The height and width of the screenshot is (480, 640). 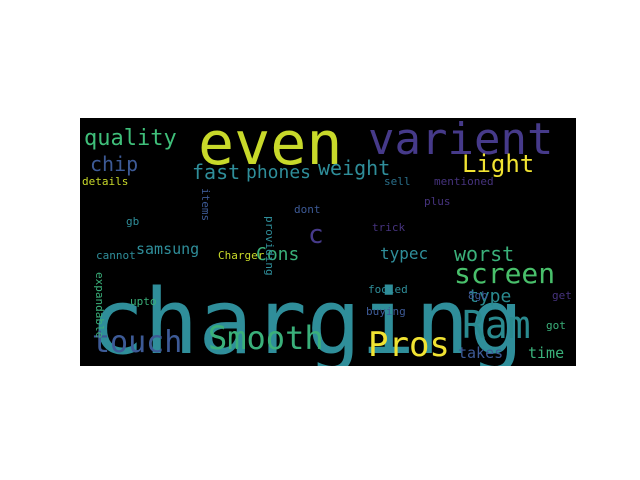 I want to click on word: touch, so click(x=137, y=342).